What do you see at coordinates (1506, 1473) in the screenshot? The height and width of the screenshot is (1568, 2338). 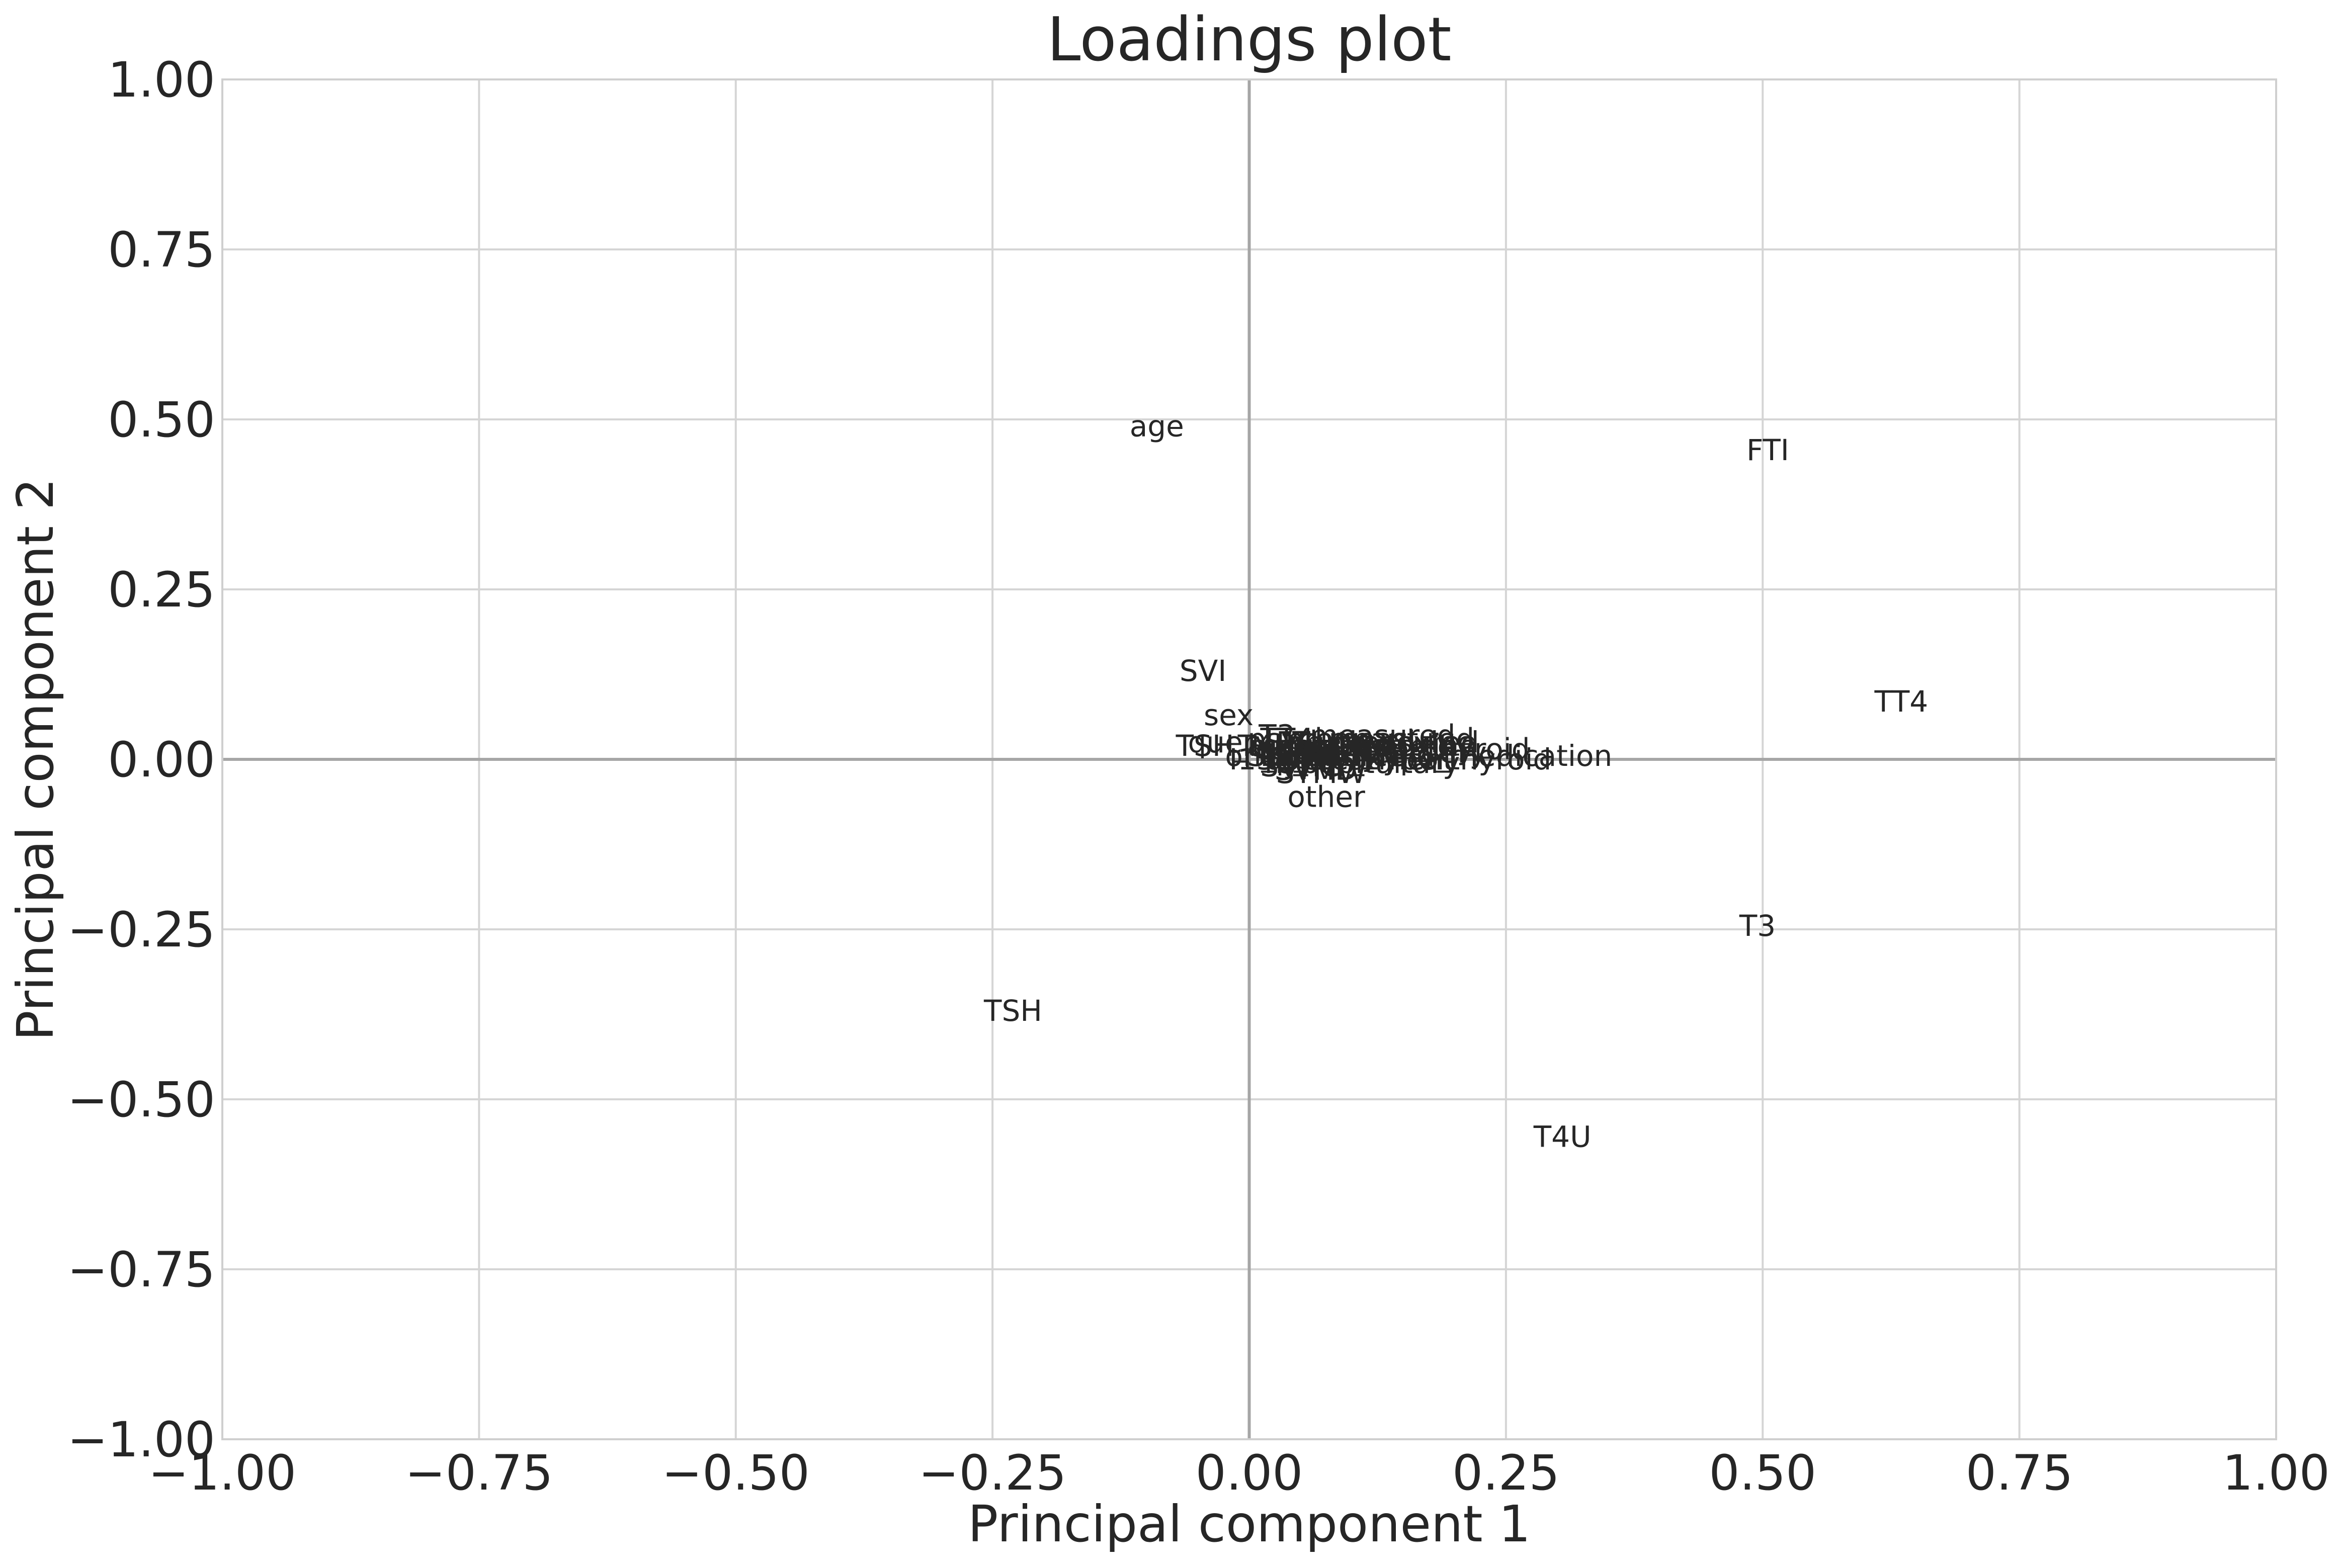 I see `x-tick-label: 0.25` at bounding box center [1506, 1473].